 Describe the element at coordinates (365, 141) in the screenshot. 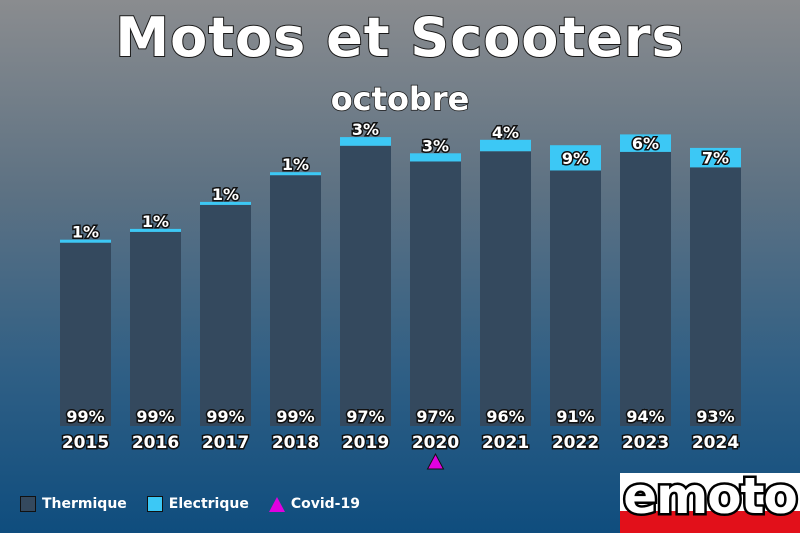

I see `bar-electrique-2019` at that location.